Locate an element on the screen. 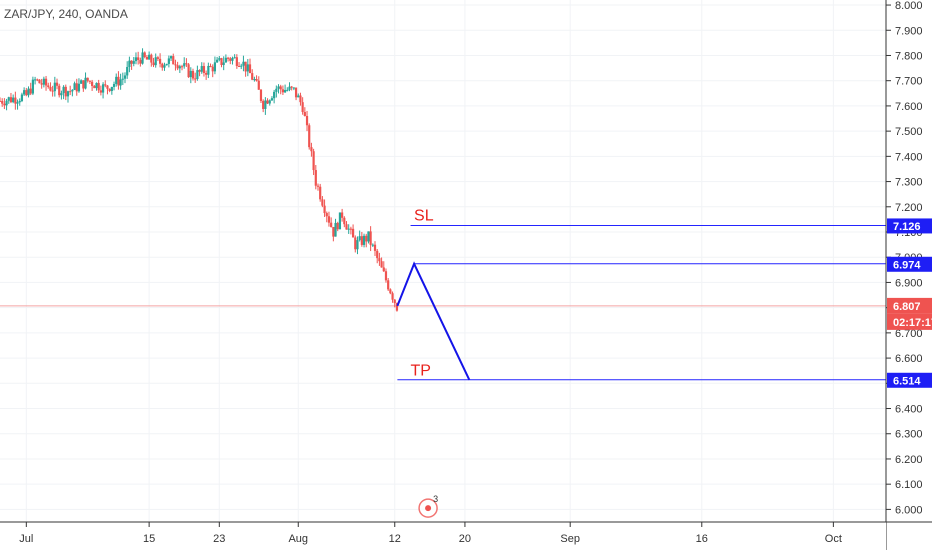  price-tick-label: 8.000 is located at coordinates (909, 6).